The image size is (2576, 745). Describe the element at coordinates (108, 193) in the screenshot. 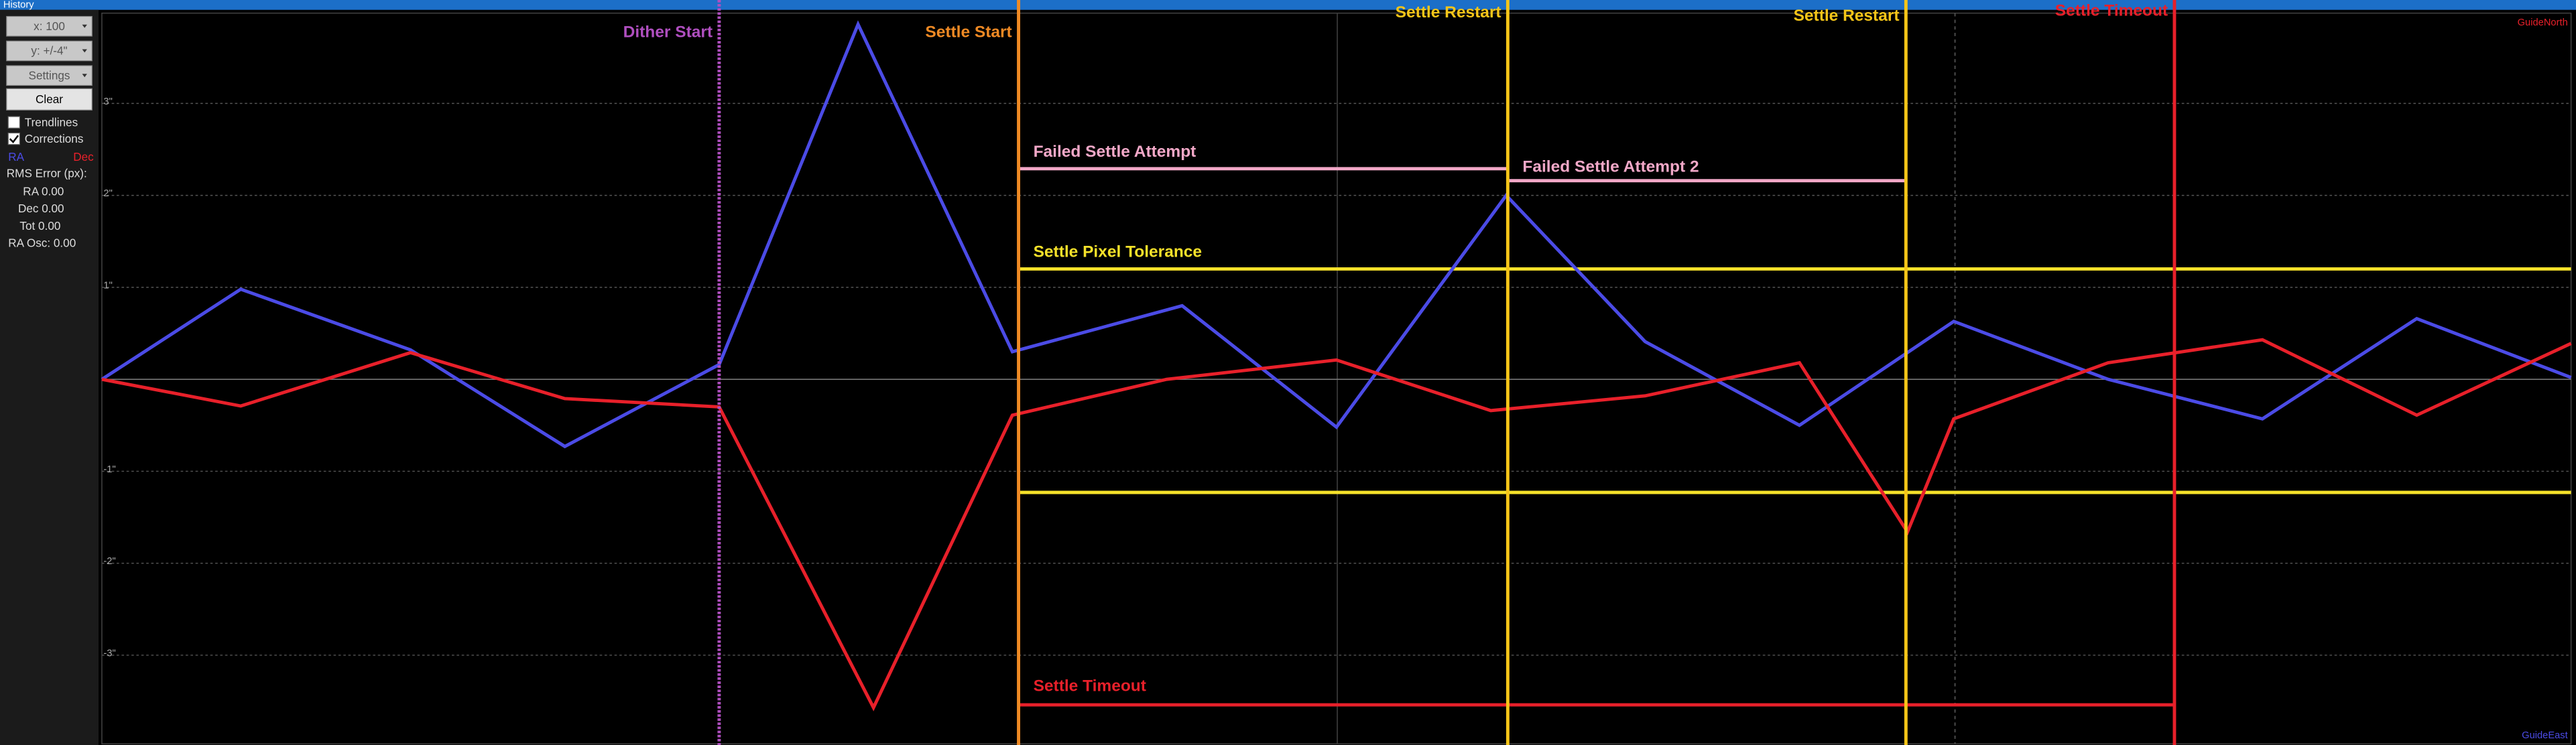

I see `y-tick-label: 2"` at that location.